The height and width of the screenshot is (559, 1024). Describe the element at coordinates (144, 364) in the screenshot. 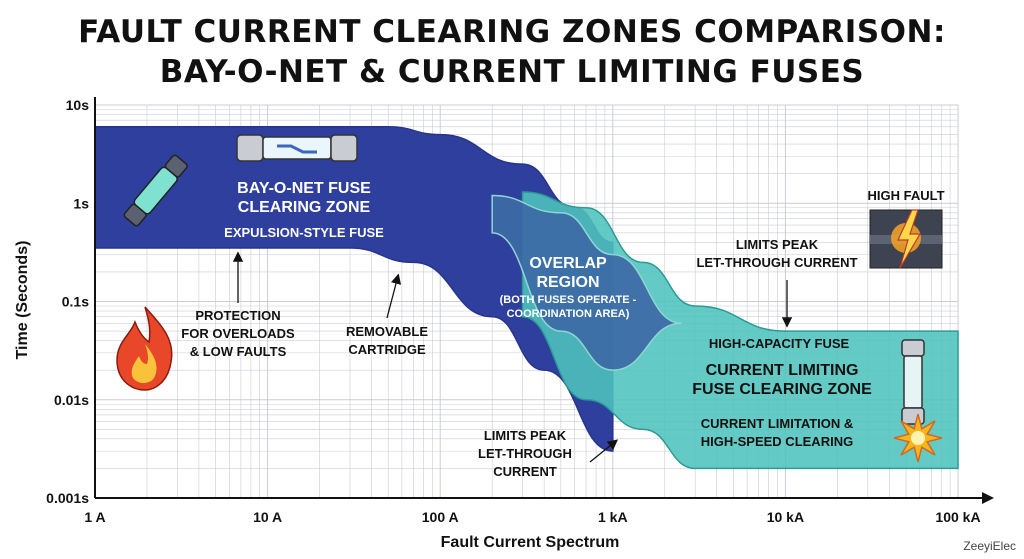

I see `flame-inner` at that location.